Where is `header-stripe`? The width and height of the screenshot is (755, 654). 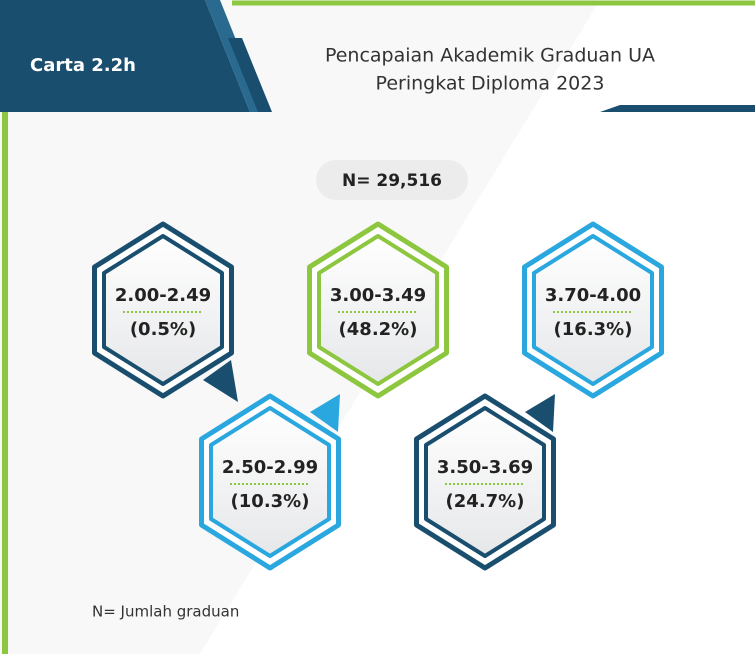
header-stripe is located at coordinates (250, 75).